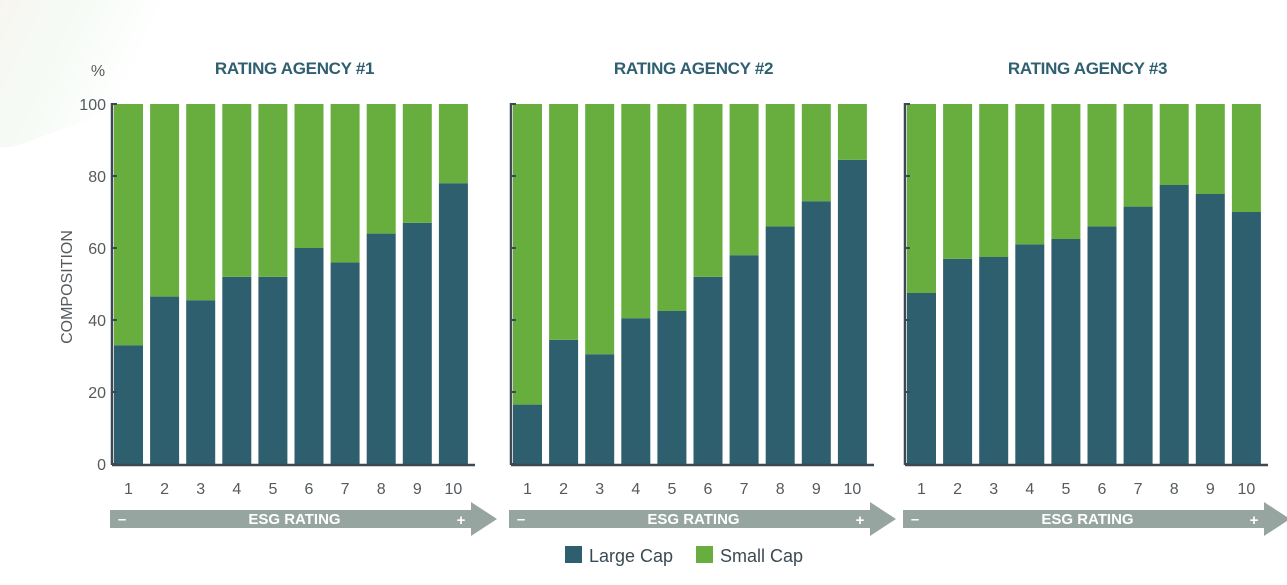 This screenshot has height=585, width=1287. Describe the element at coordinates (684, 556) in the screenshot. I see `legend: Large Cap Small Cap` at that location.